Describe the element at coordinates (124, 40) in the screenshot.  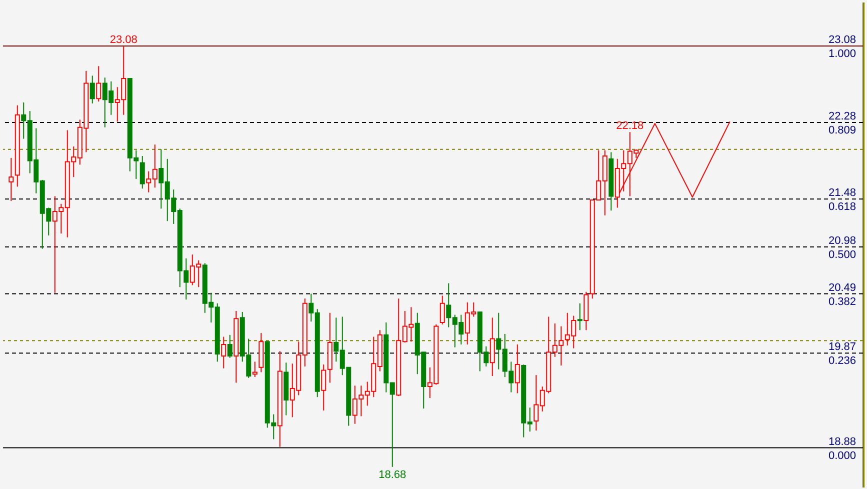
I see `annotation: 23.08` at that location.